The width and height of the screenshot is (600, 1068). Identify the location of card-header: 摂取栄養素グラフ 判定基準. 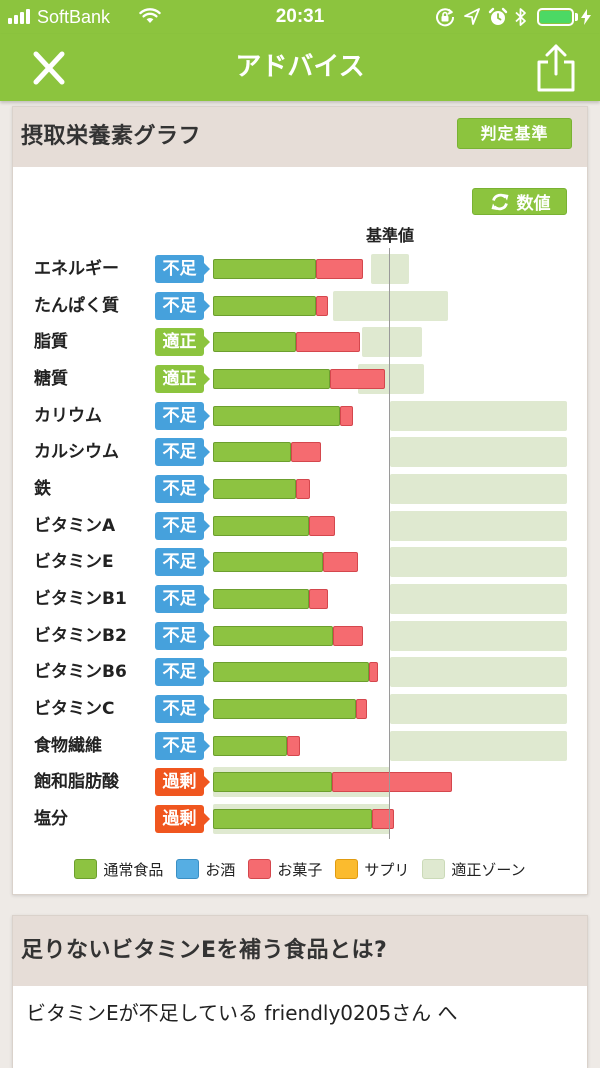
(300, 137).